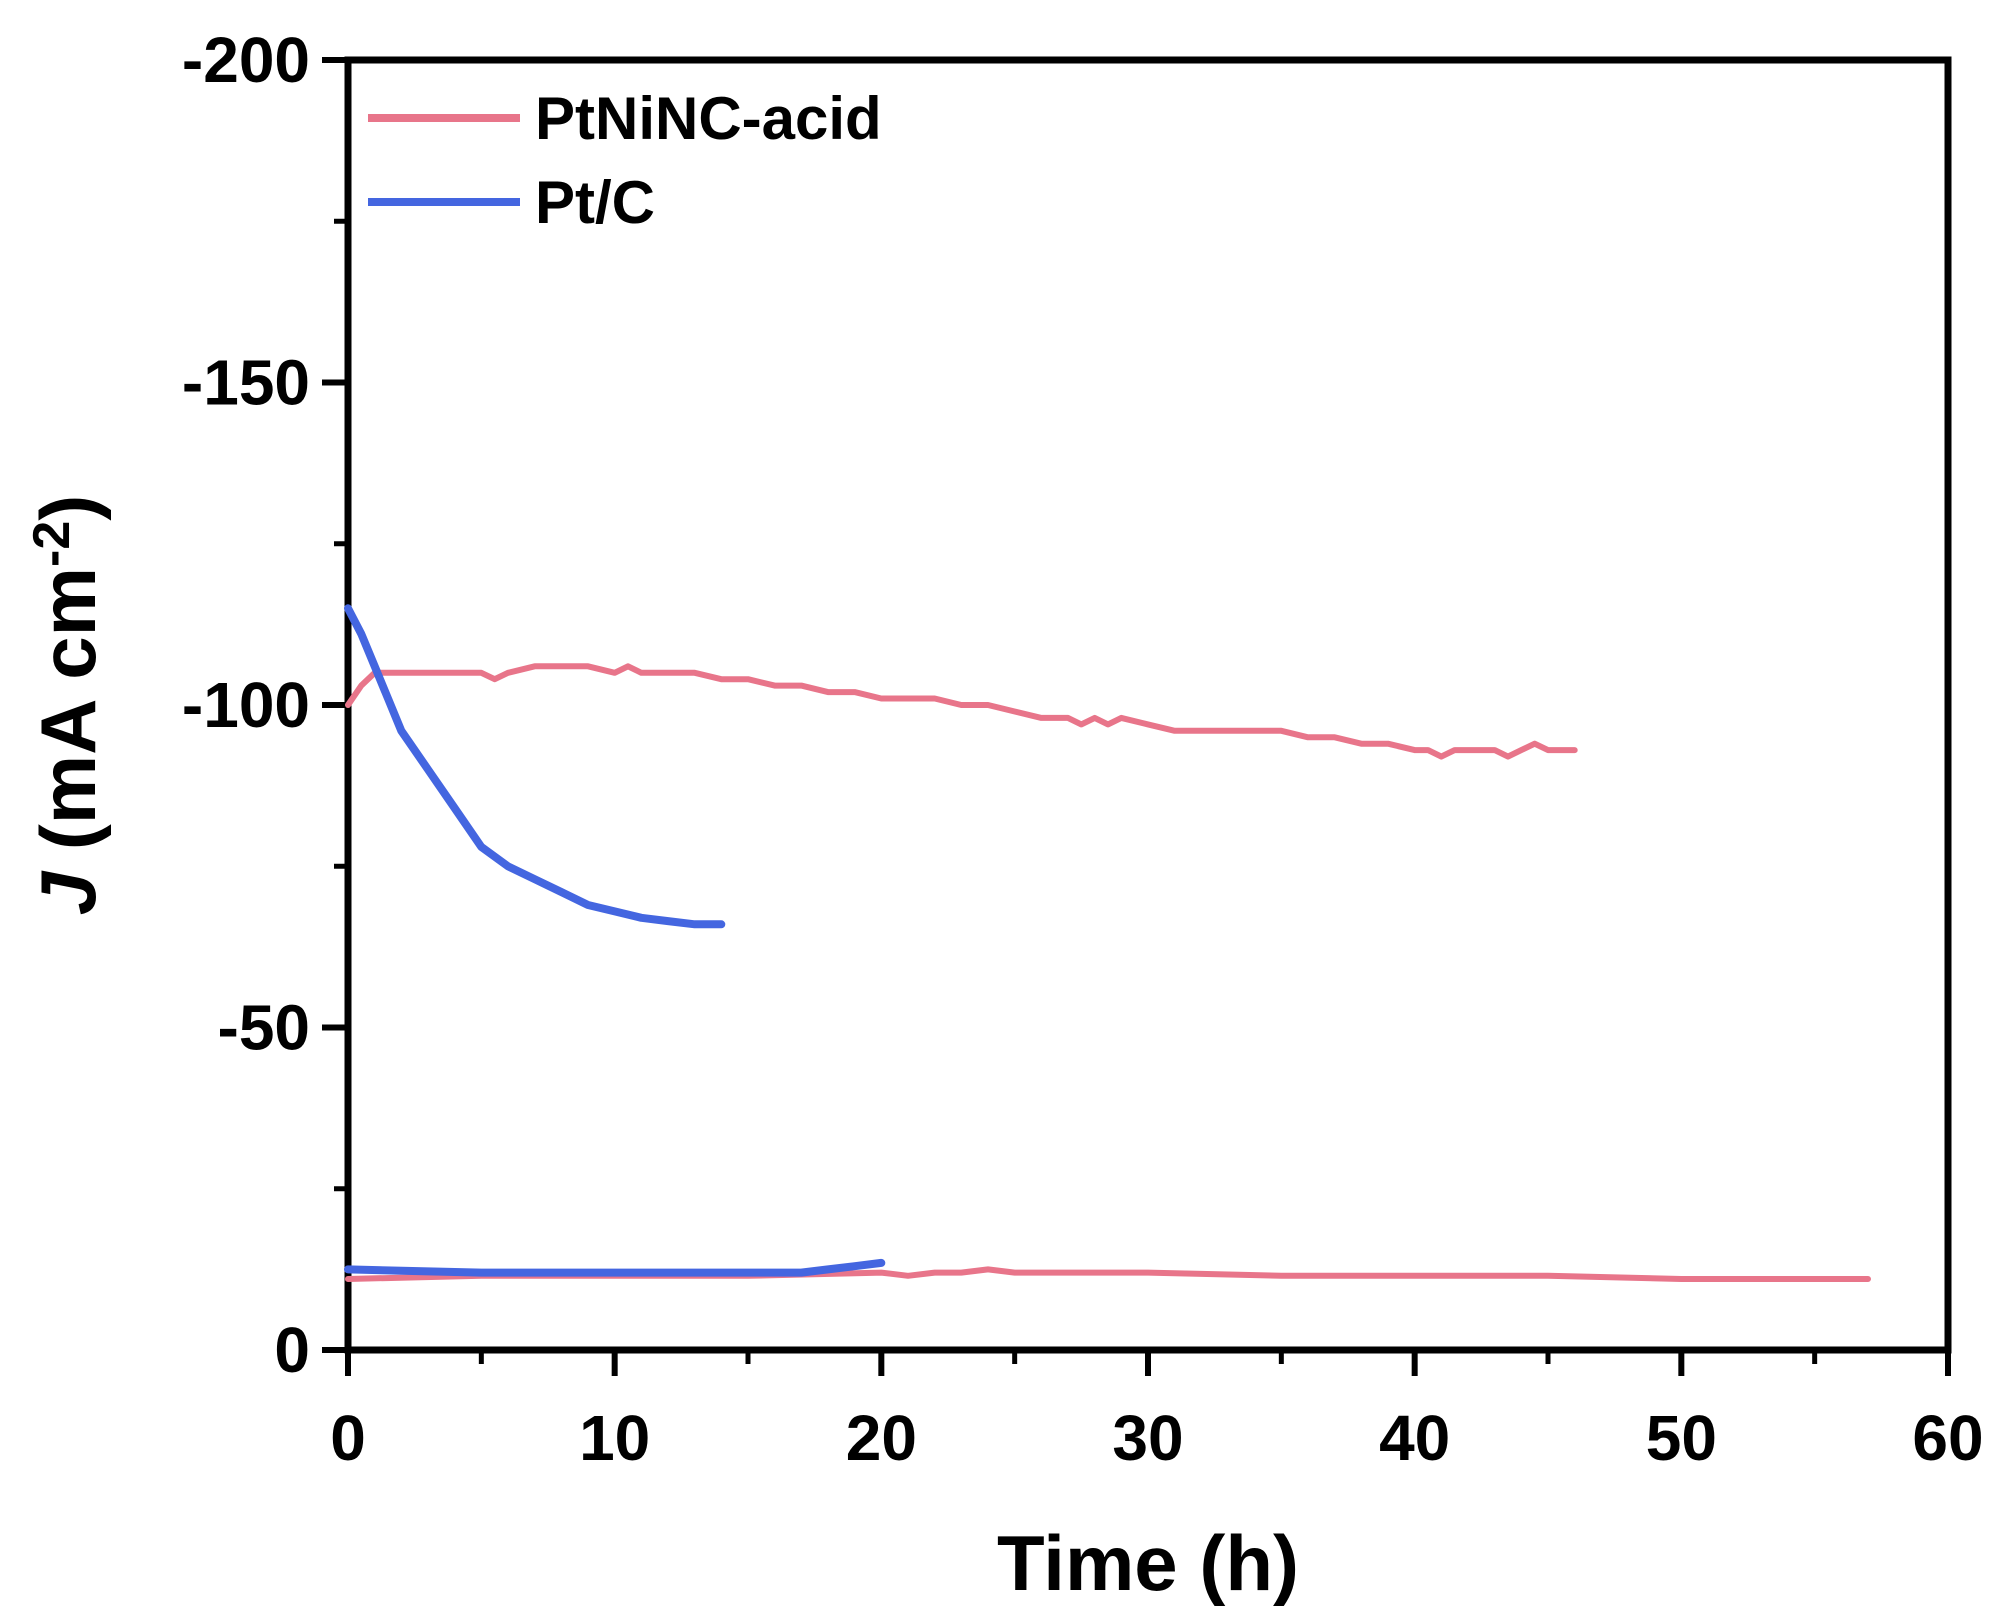 The height and width of the screenshot is (1616, 2000). I want to click on y-axis-title: J (mA cm-2), so click(67, 705).